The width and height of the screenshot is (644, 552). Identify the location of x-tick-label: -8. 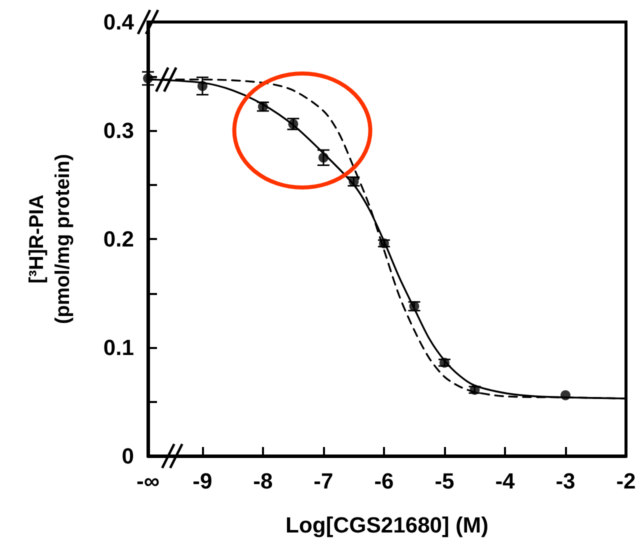
(263, 481).